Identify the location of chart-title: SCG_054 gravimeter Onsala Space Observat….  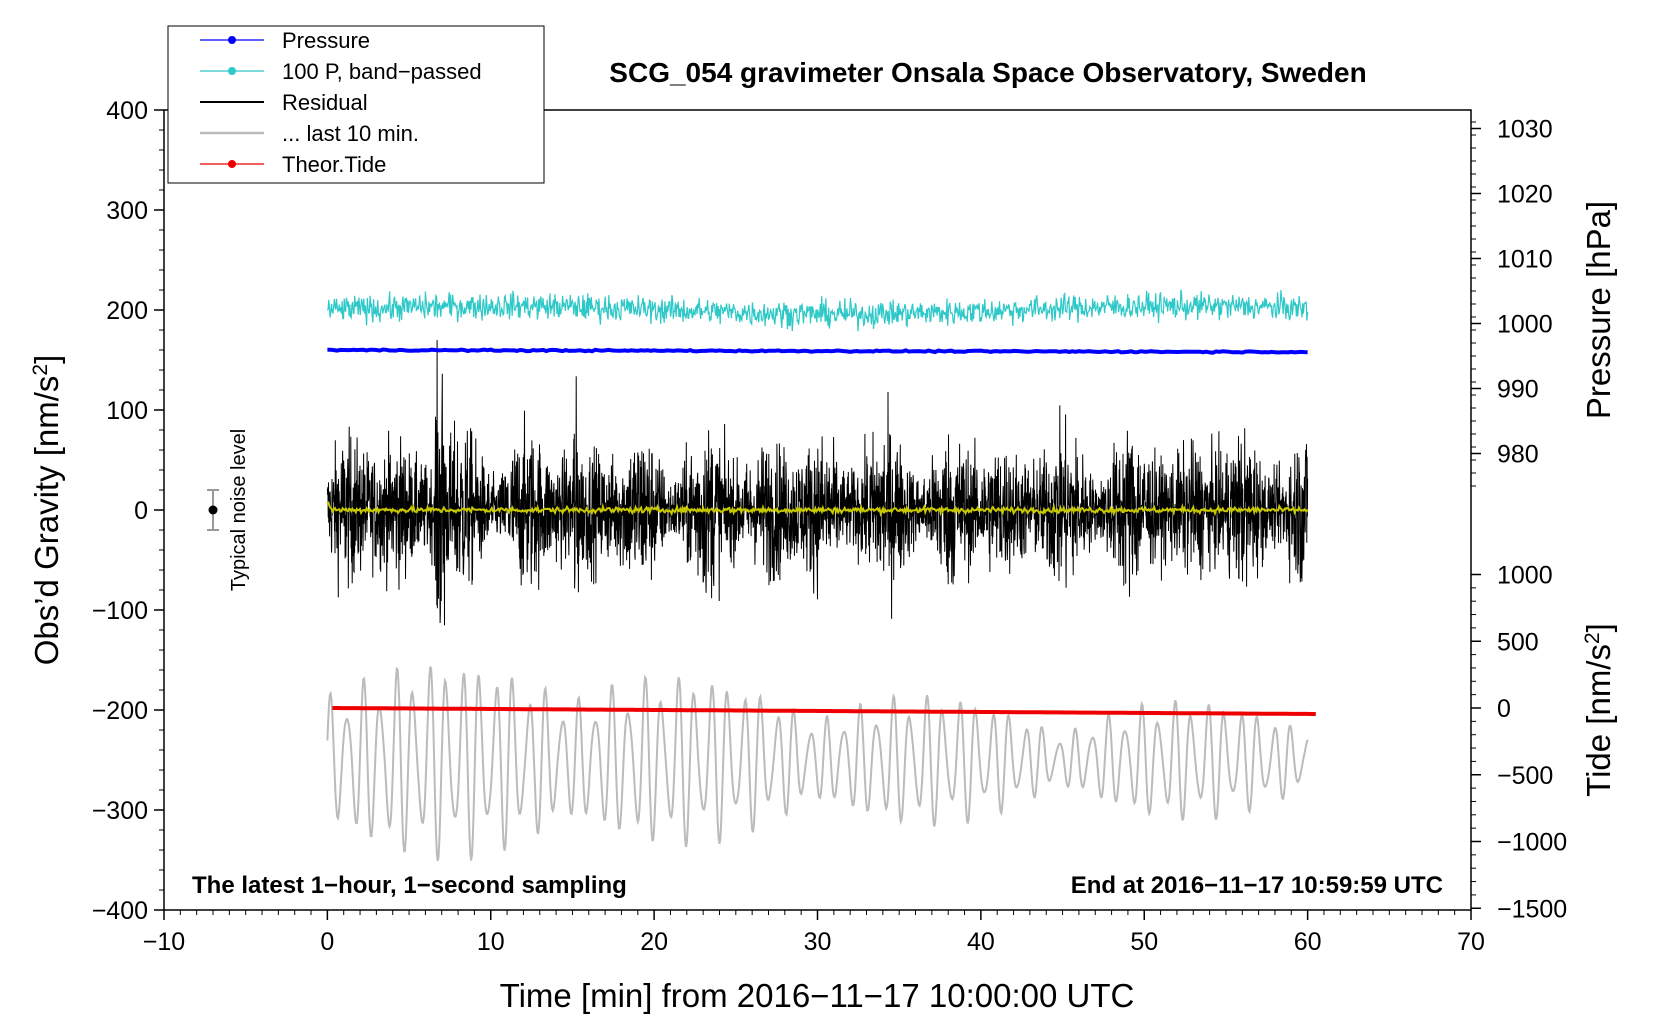
(987, 72).